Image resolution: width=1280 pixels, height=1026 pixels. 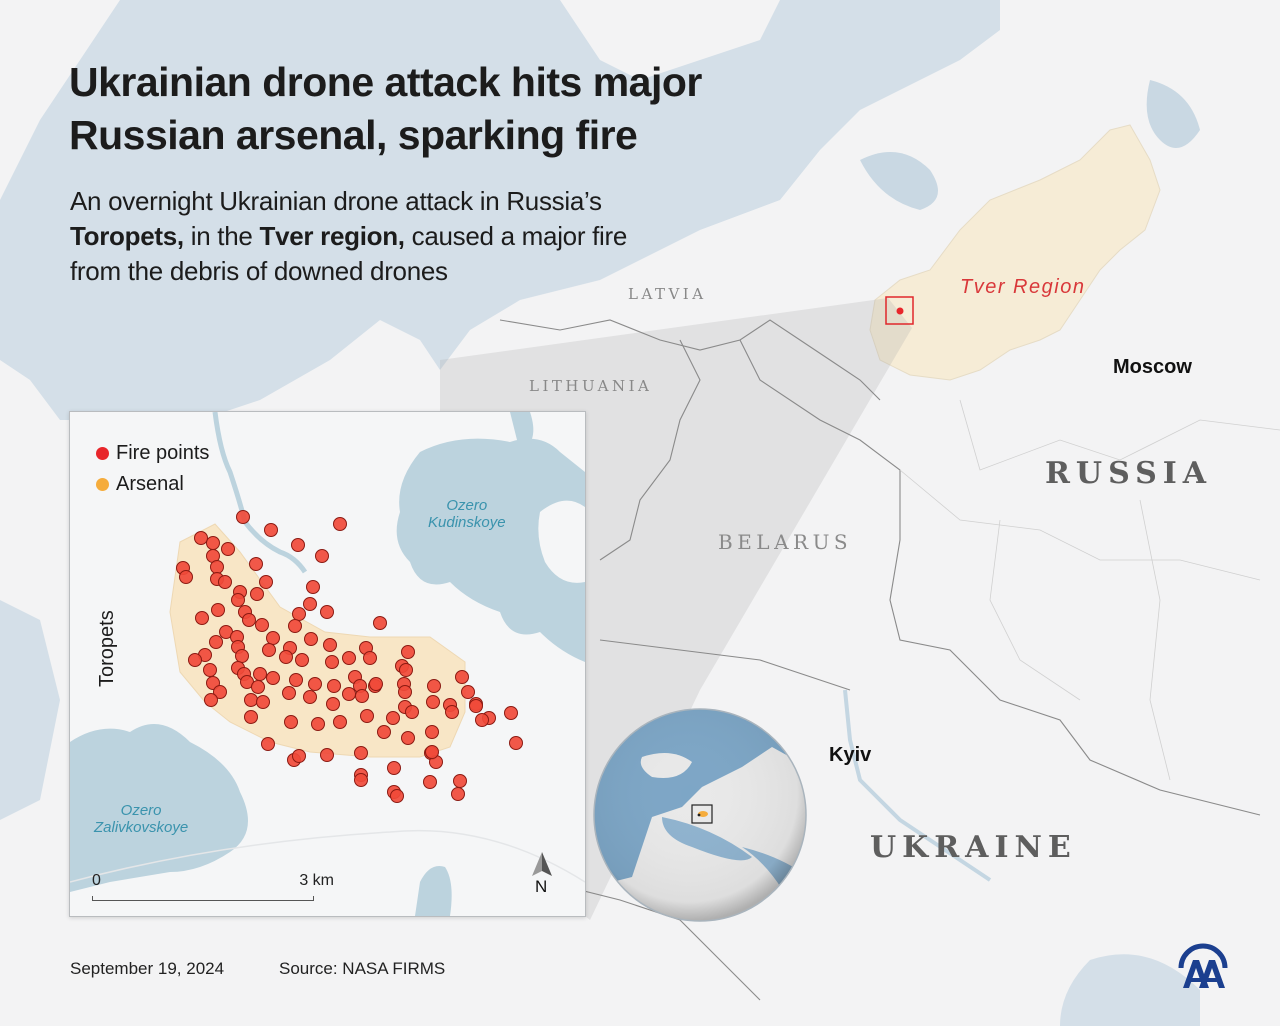 I want to click on scale-bar: 0 3 km, so click(x=213, y=886).